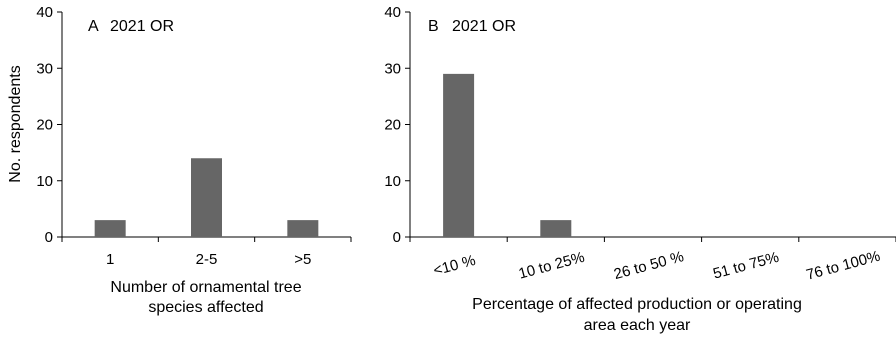  What do you see at coordinates (44, 181) in the screenshot?
I see `panel-a-y-tick-label: 10` at bounding box center [44, 181].